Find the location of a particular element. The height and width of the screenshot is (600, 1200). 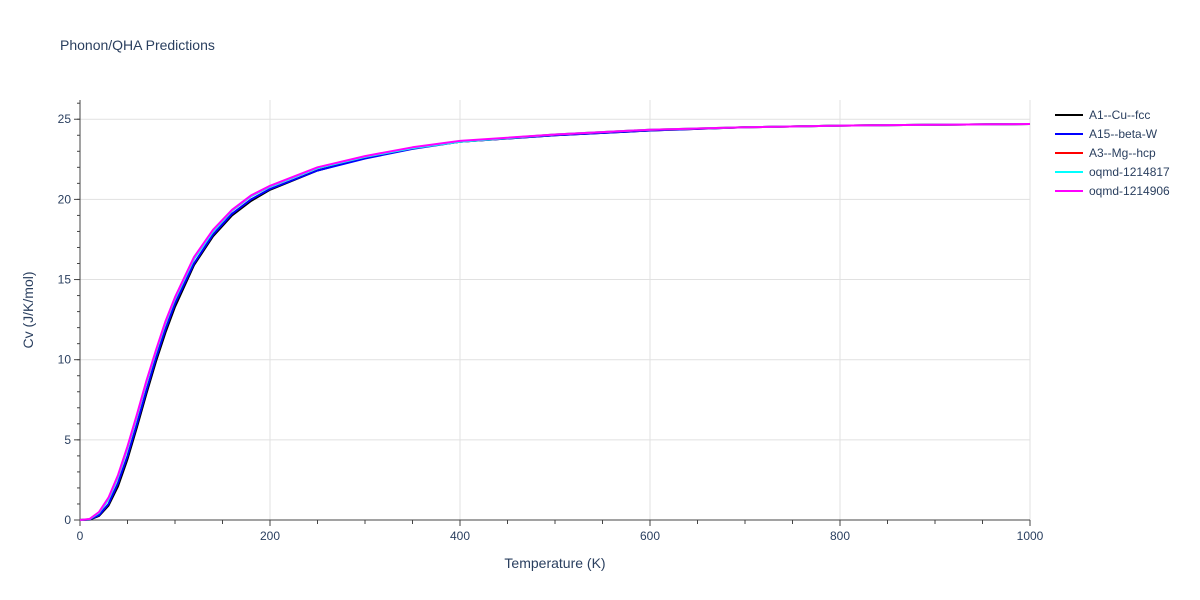

x-tick-label: 0 is located at coordinates (80, 536).